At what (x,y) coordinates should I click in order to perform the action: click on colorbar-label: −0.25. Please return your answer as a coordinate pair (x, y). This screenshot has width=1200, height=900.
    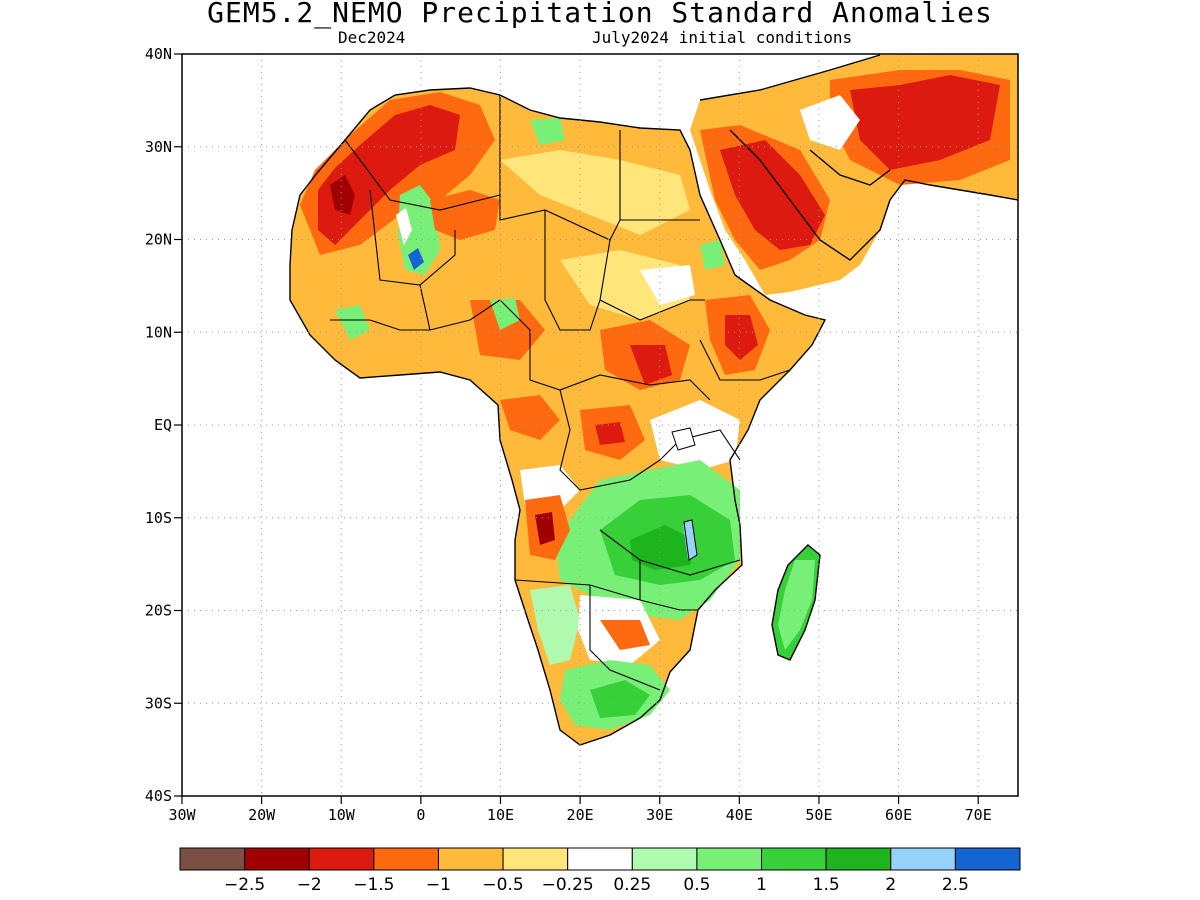
    Looking at the image, I should click on (568, 885).